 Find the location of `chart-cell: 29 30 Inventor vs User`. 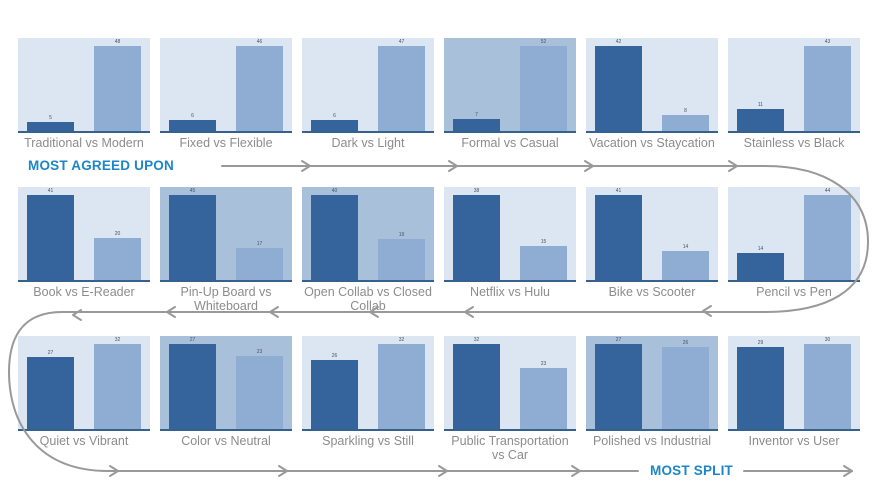

chart-cell: 29 30 Inventor vs User is located at coordinates (794, 399).